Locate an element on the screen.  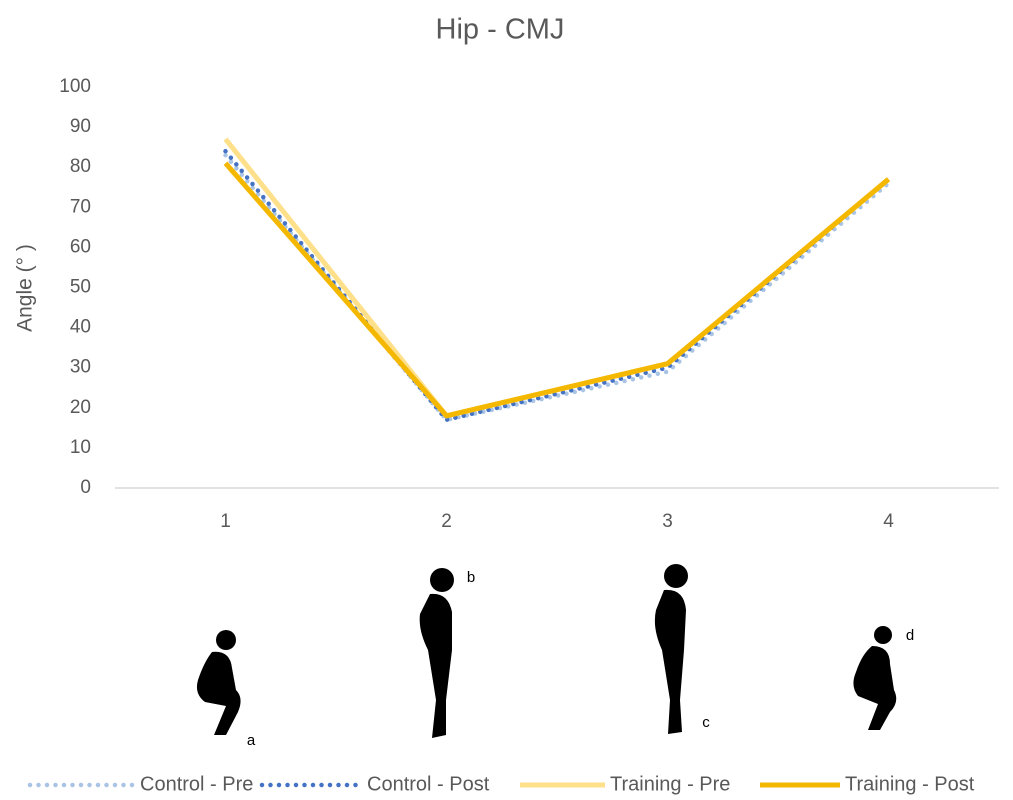
y-tick-label: 0 is located at coordinates (85, 487).